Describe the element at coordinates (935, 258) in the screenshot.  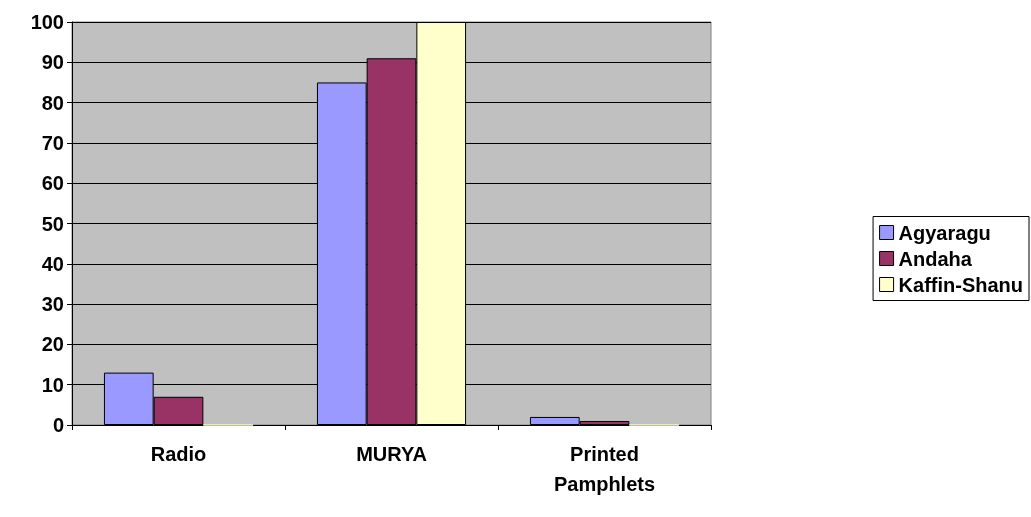
I see `legend-label: Andaha` at that location.